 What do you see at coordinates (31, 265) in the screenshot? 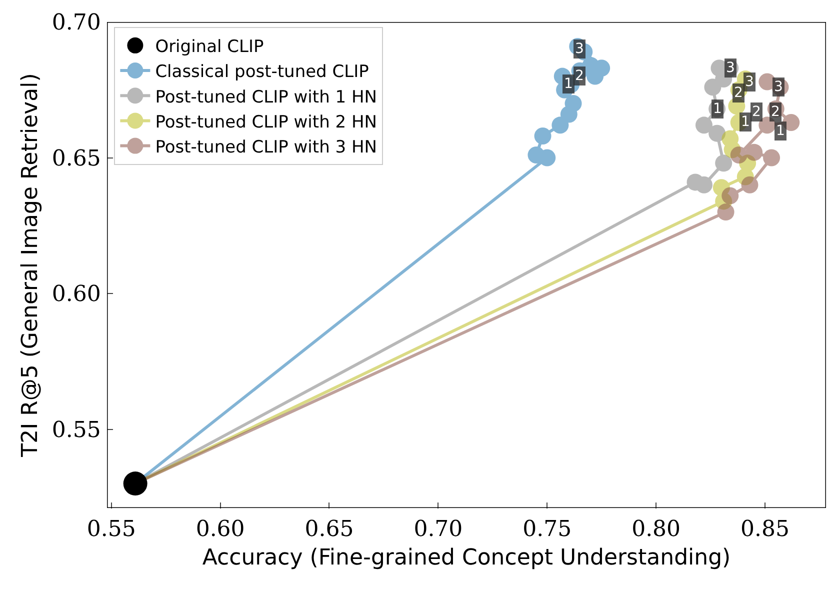
I see `y-axis-title: T2I R@5 (General Image Retrieval)` at bounding box center [31, 265].